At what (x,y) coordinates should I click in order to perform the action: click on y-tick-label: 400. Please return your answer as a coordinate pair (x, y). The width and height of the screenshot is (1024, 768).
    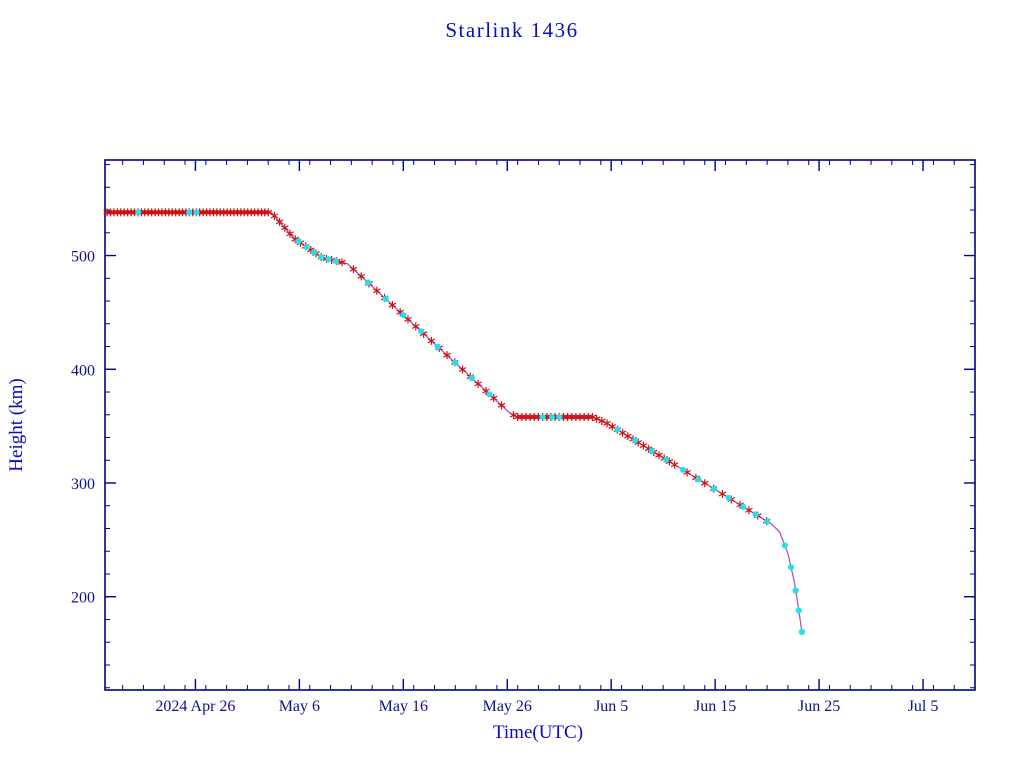
    Looking at the image, I should click on (83, 370).